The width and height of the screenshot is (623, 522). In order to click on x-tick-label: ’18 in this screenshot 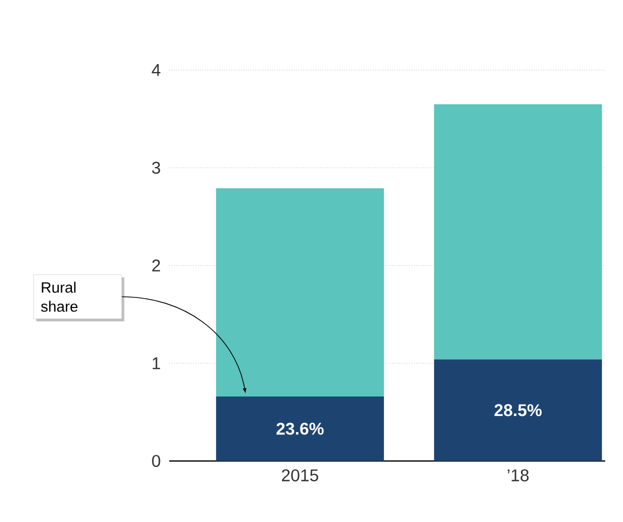, I will do `click(518, 475)`.